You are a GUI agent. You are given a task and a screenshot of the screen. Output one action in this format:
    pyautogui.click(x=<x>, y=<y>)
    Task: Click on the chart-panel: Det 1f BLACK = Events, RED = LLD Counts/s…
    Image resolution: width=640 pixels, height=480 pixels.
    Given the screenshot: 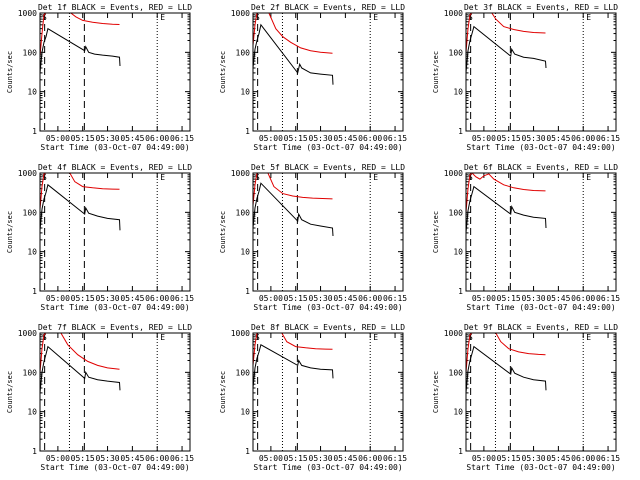 What is the action you would take?
    pyautogui.click(x=100, y=77)
    